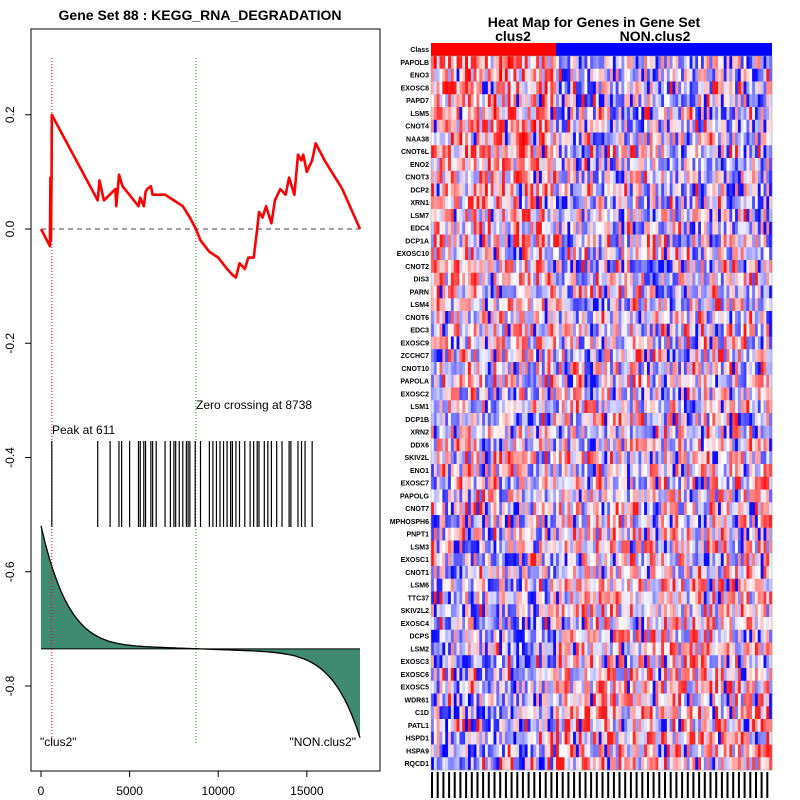 This screenshot has height=800, width=800. I want to click on y-tick-label: -0.4, so click(10, 457).